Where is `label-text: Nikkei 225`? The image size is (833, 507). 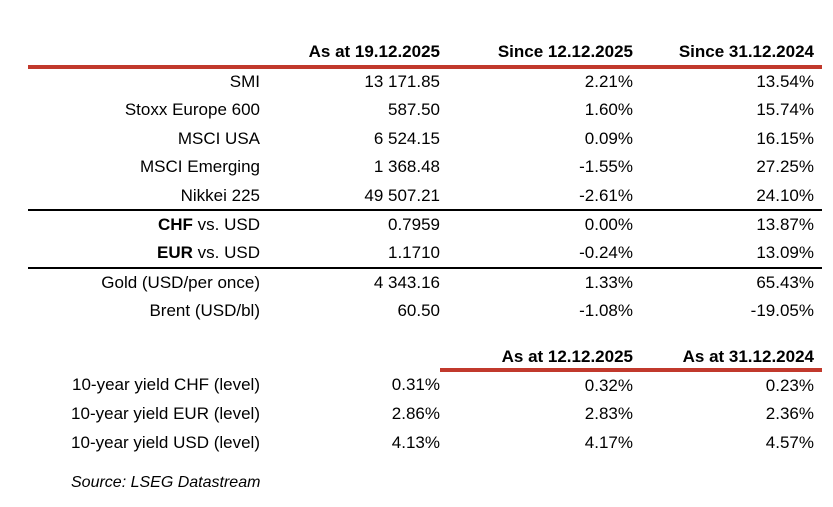
label-text: Nikkei 225 is located at coordinates (220, 195).